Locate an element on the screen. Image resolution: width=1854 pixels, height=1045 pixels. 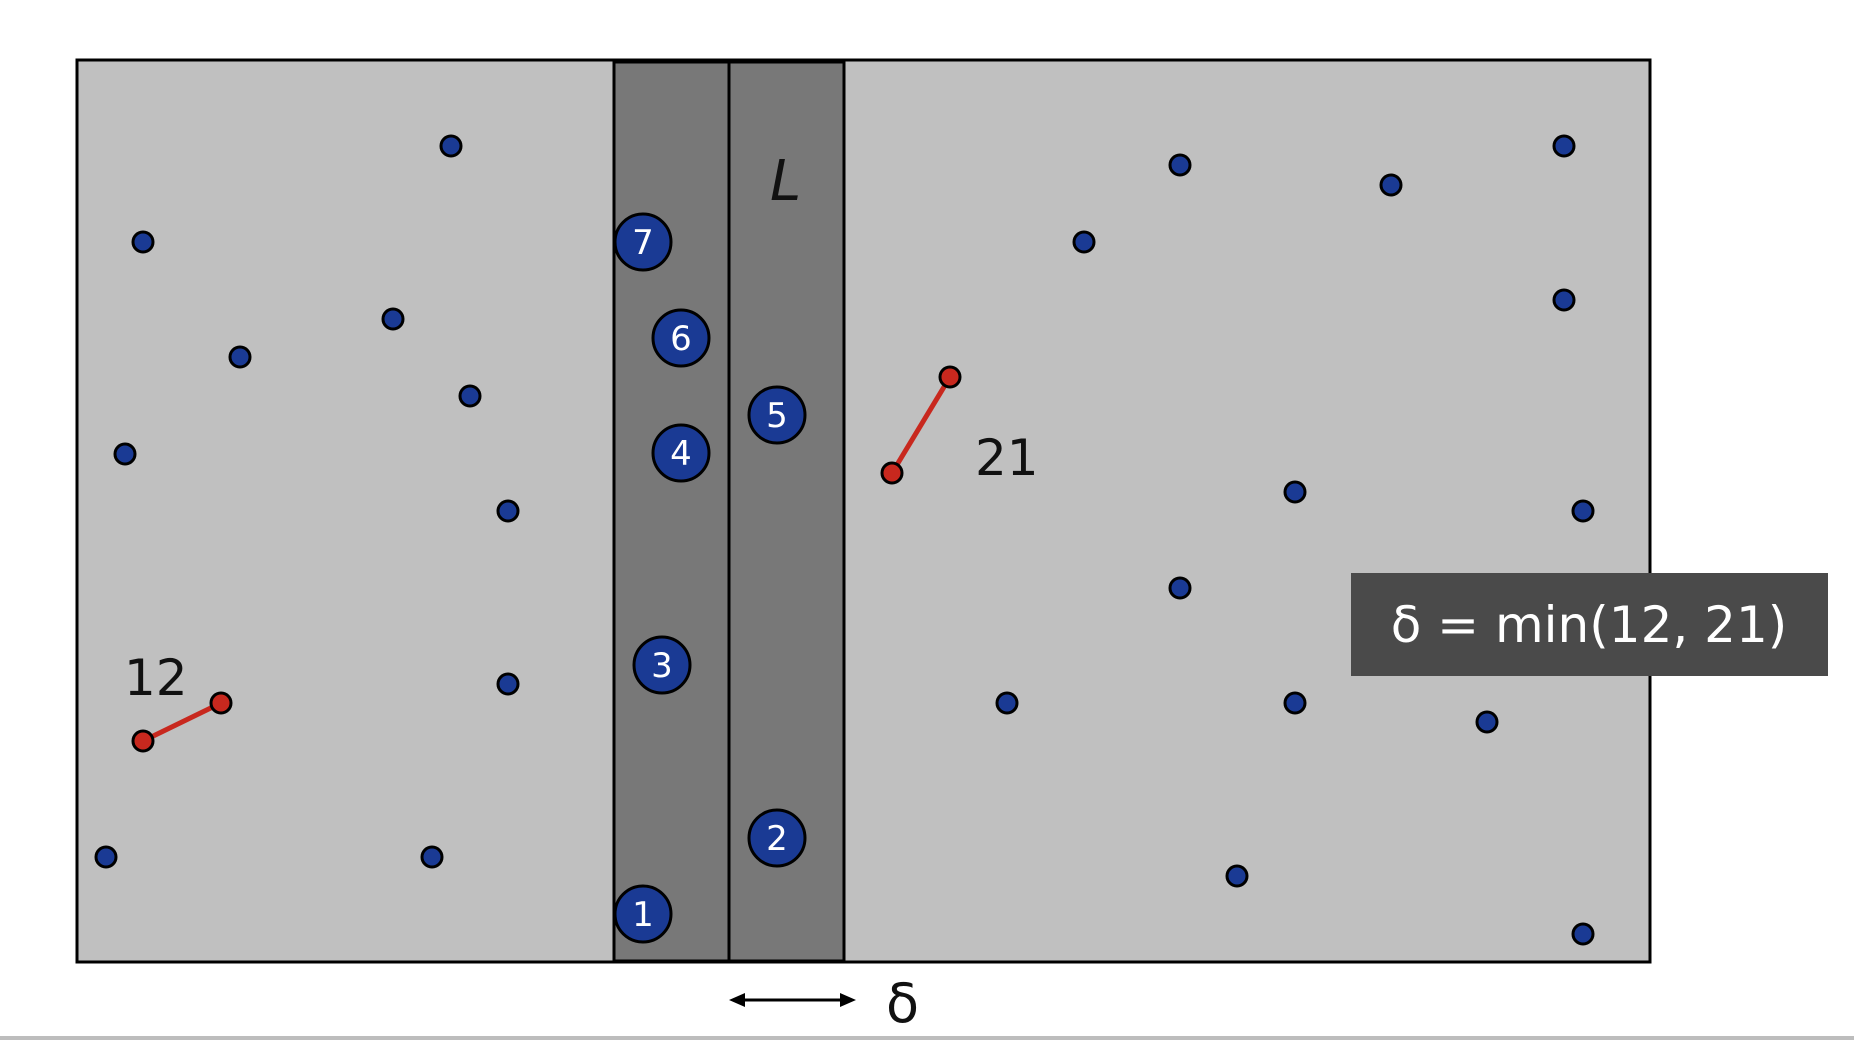
strip-point-6: 6 is located at coordinates (681, 338).